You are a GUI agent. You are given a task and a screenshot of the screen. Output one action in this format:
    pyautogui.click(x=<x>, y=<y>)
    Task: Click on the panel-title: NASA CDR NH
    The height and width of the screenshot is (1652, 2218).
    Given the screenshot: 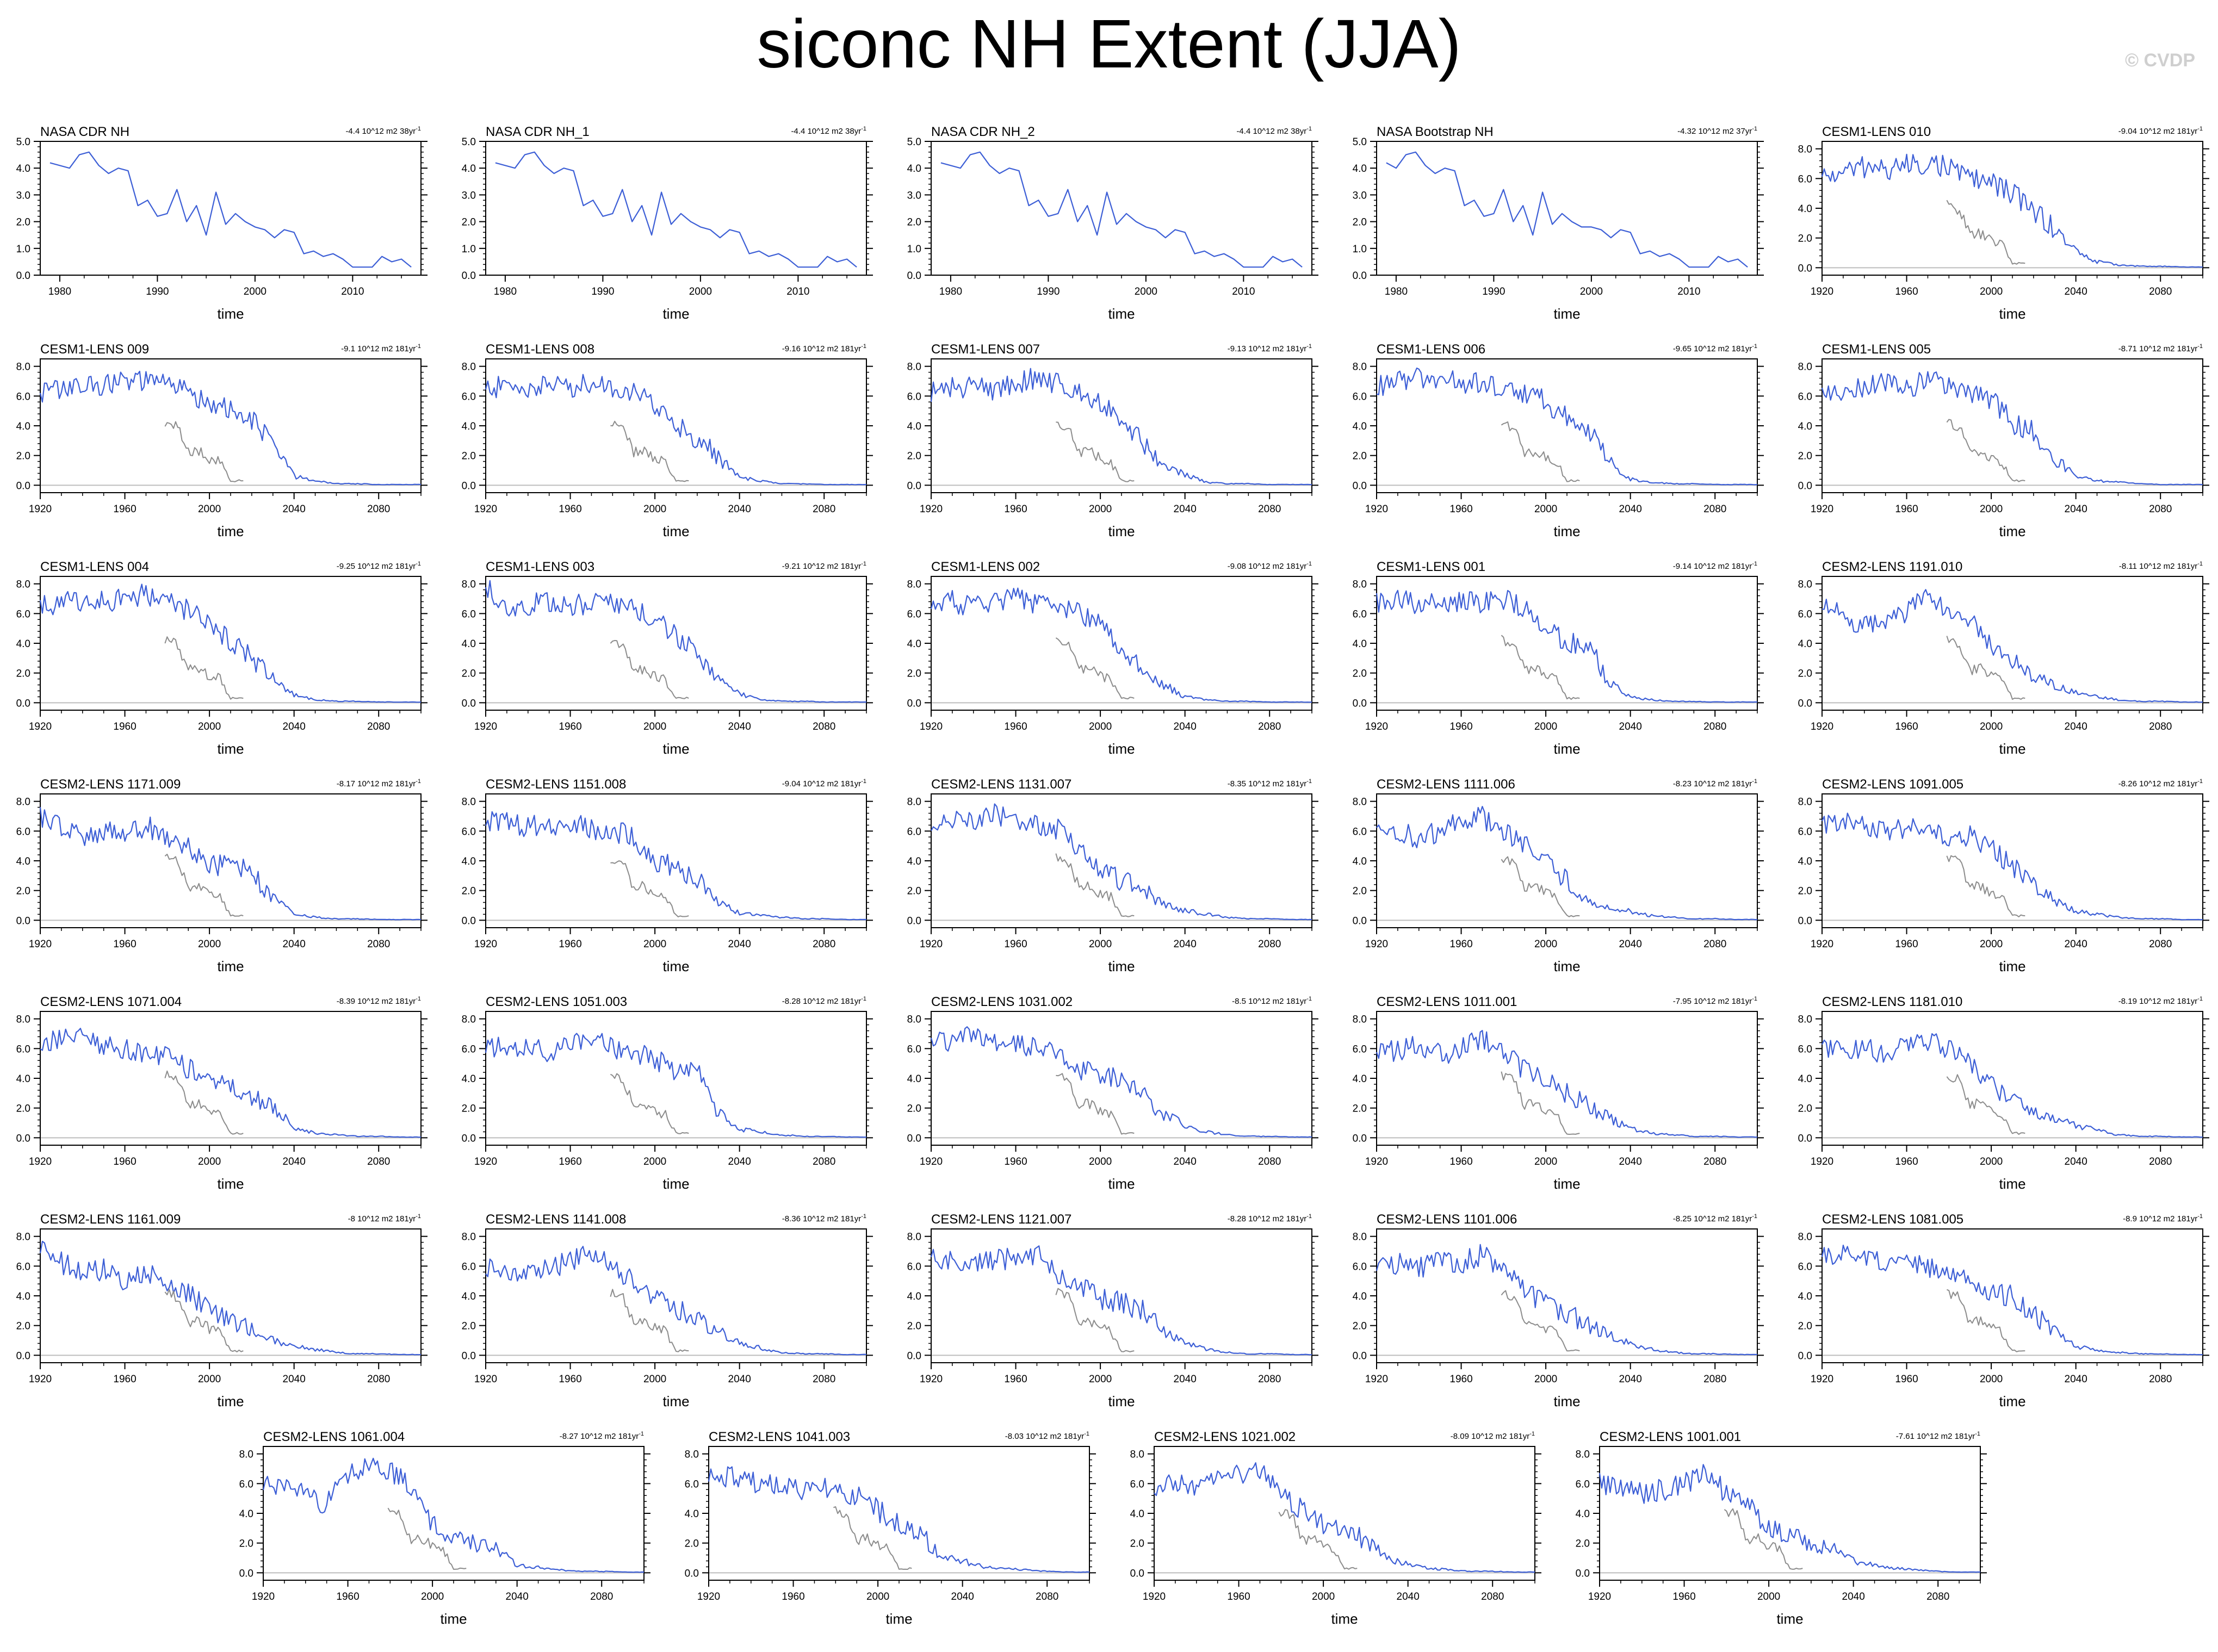 What is the action you would take?
    pyautogui.click(x=84, y=132)
    